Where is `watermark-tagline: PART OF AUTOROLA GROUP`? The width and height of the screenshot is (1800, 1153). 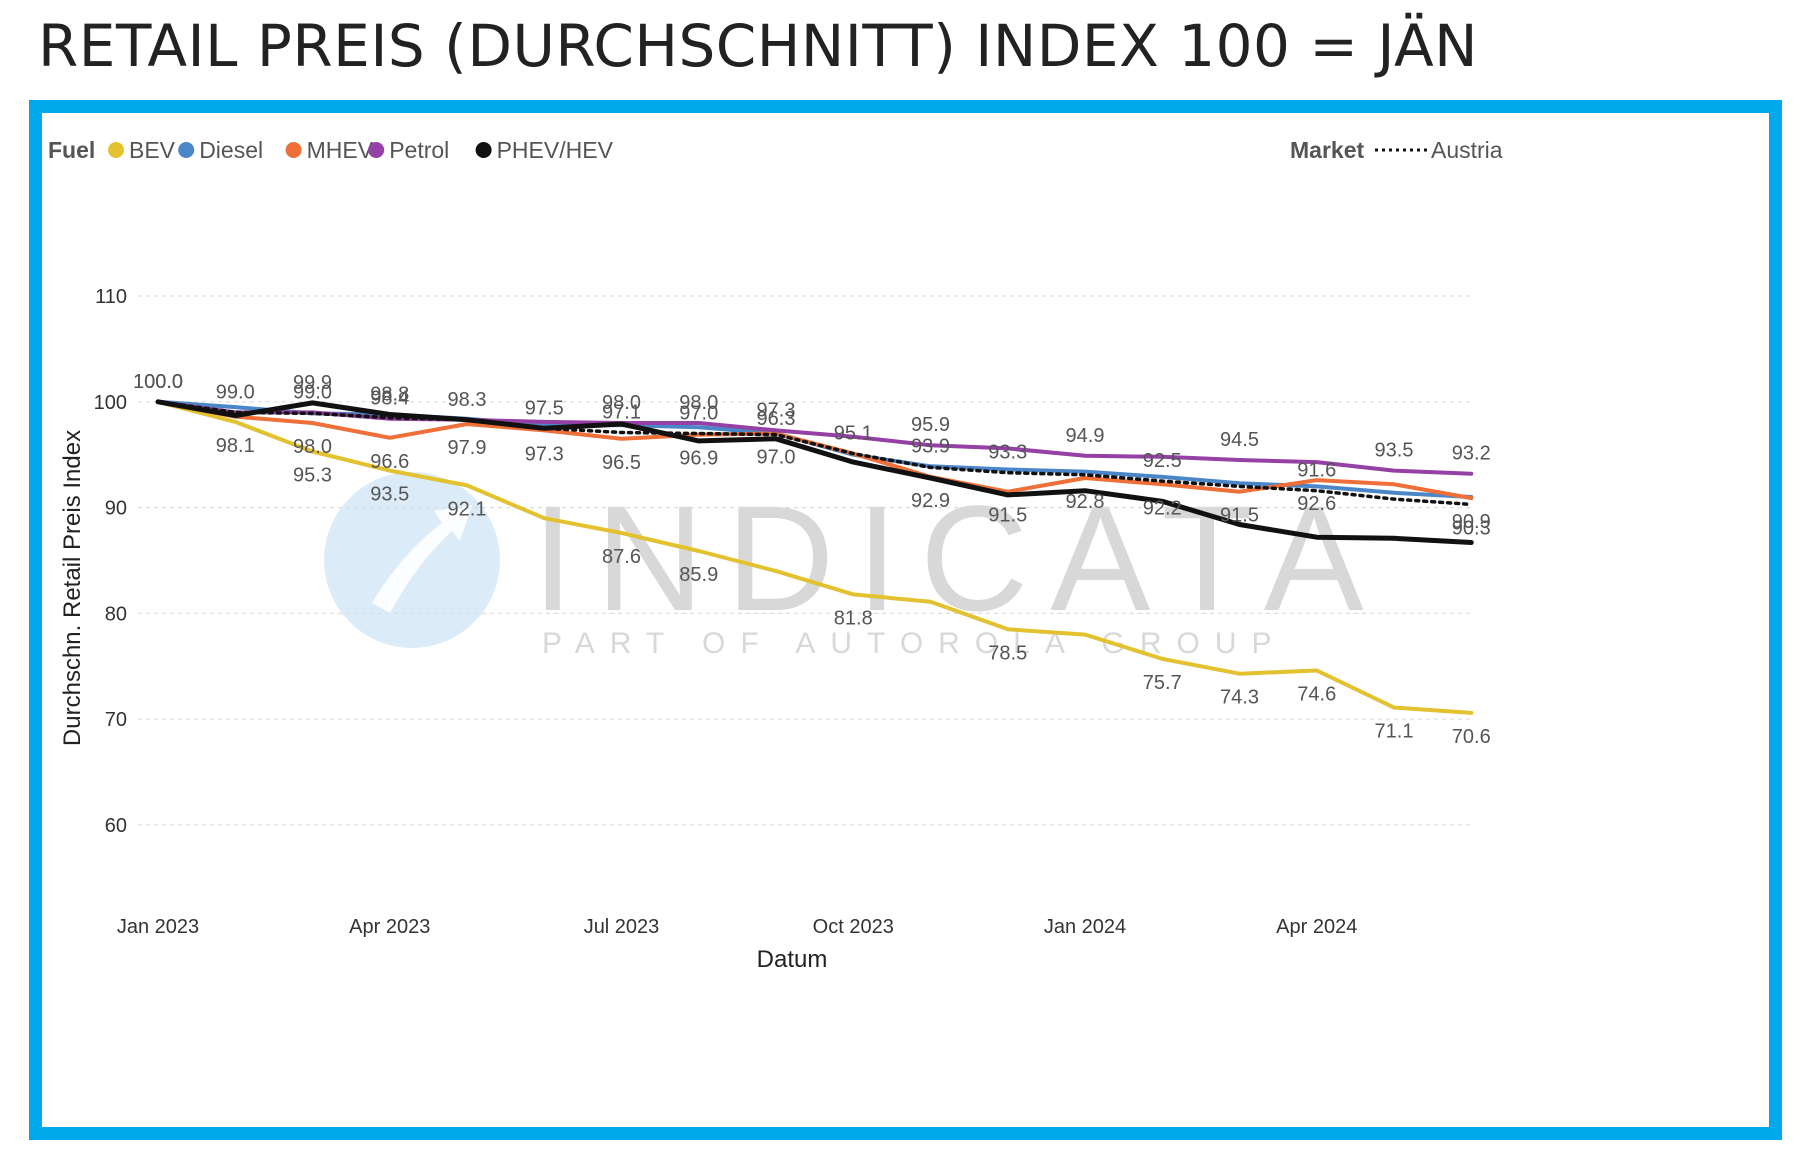 watermark-tagline: PART OF AUTOROLA GROUP is located at coordinates (914, 643).